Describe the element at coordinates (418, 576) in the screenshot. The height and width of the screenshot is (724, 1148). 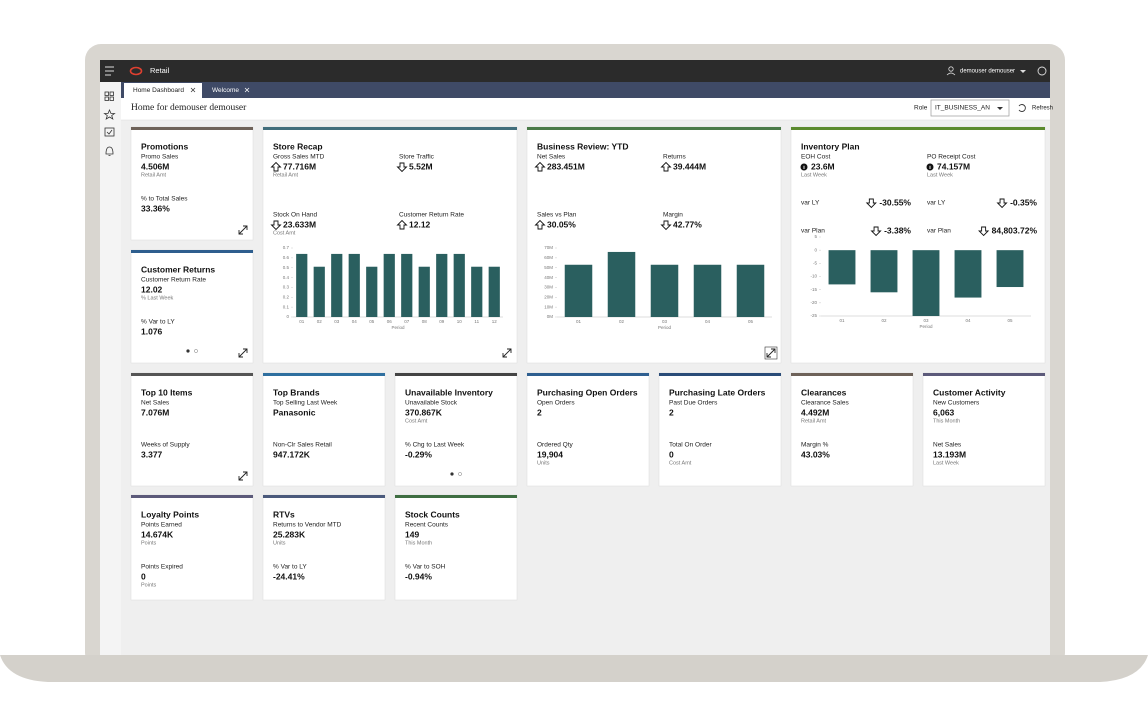
I see `metric-value: -0.94%` at that location.